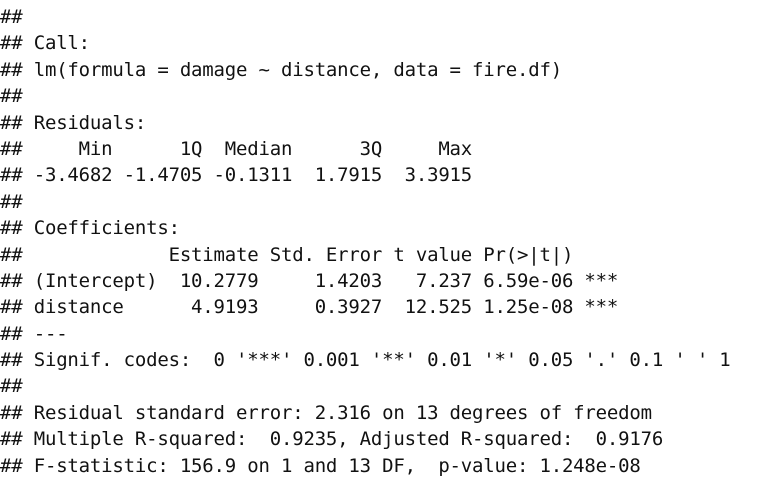  What do you see at coordinates (287, 254) in the screenshot?
I see `coefficients-header-row: ## Estimate Std. Error t value Pr(>|t|)` at bounding box center [287, 254].